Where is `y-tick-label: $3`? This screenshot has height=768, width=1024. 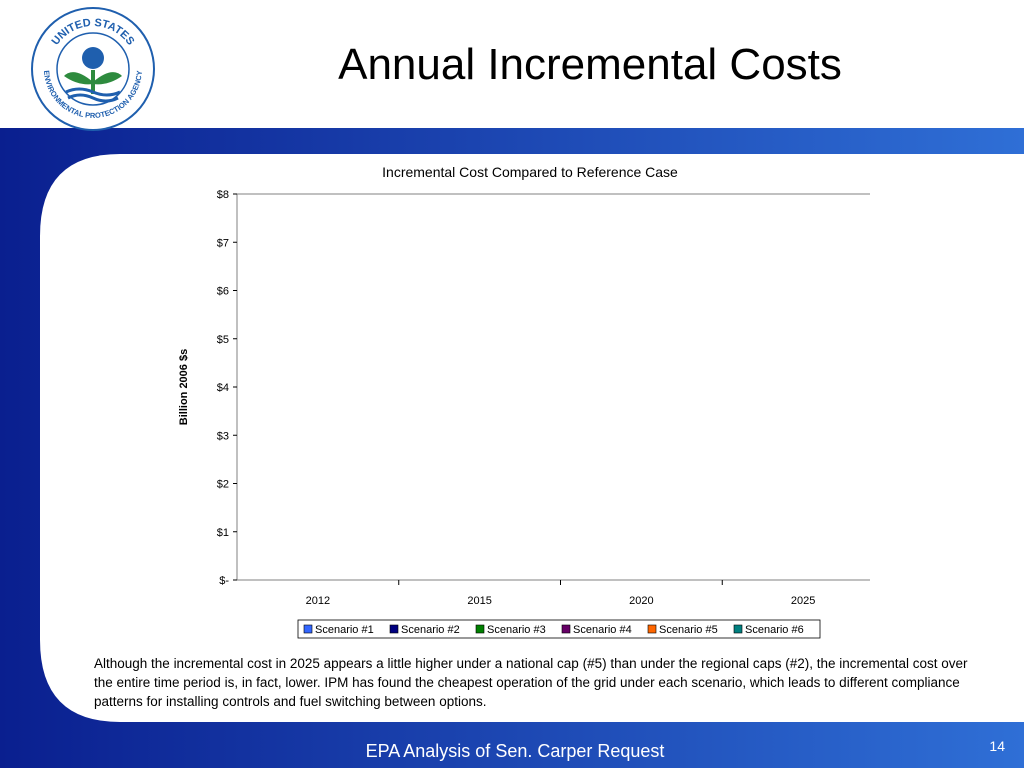
y-tick-label: $3 is located at coordinates (223, 436).